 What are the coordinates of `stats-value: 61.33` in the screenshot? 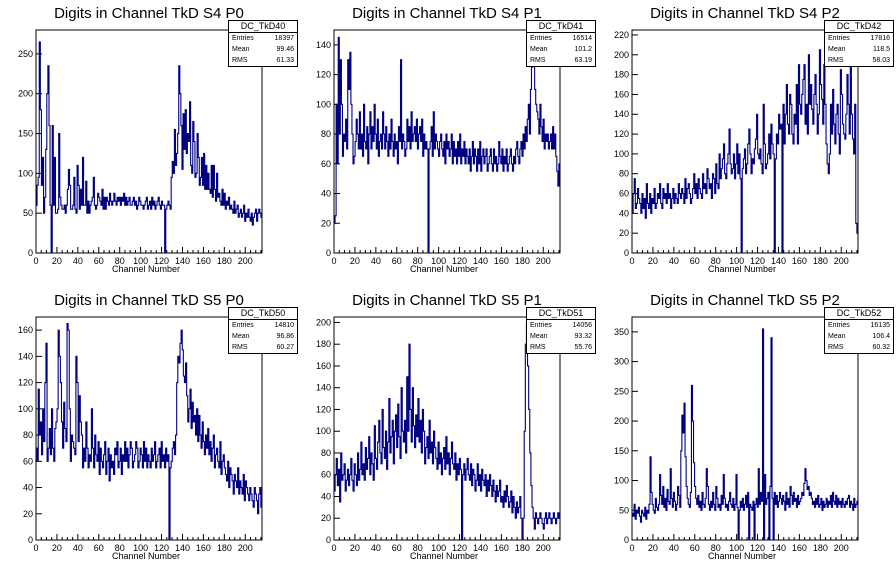 It's located at (285, 60).